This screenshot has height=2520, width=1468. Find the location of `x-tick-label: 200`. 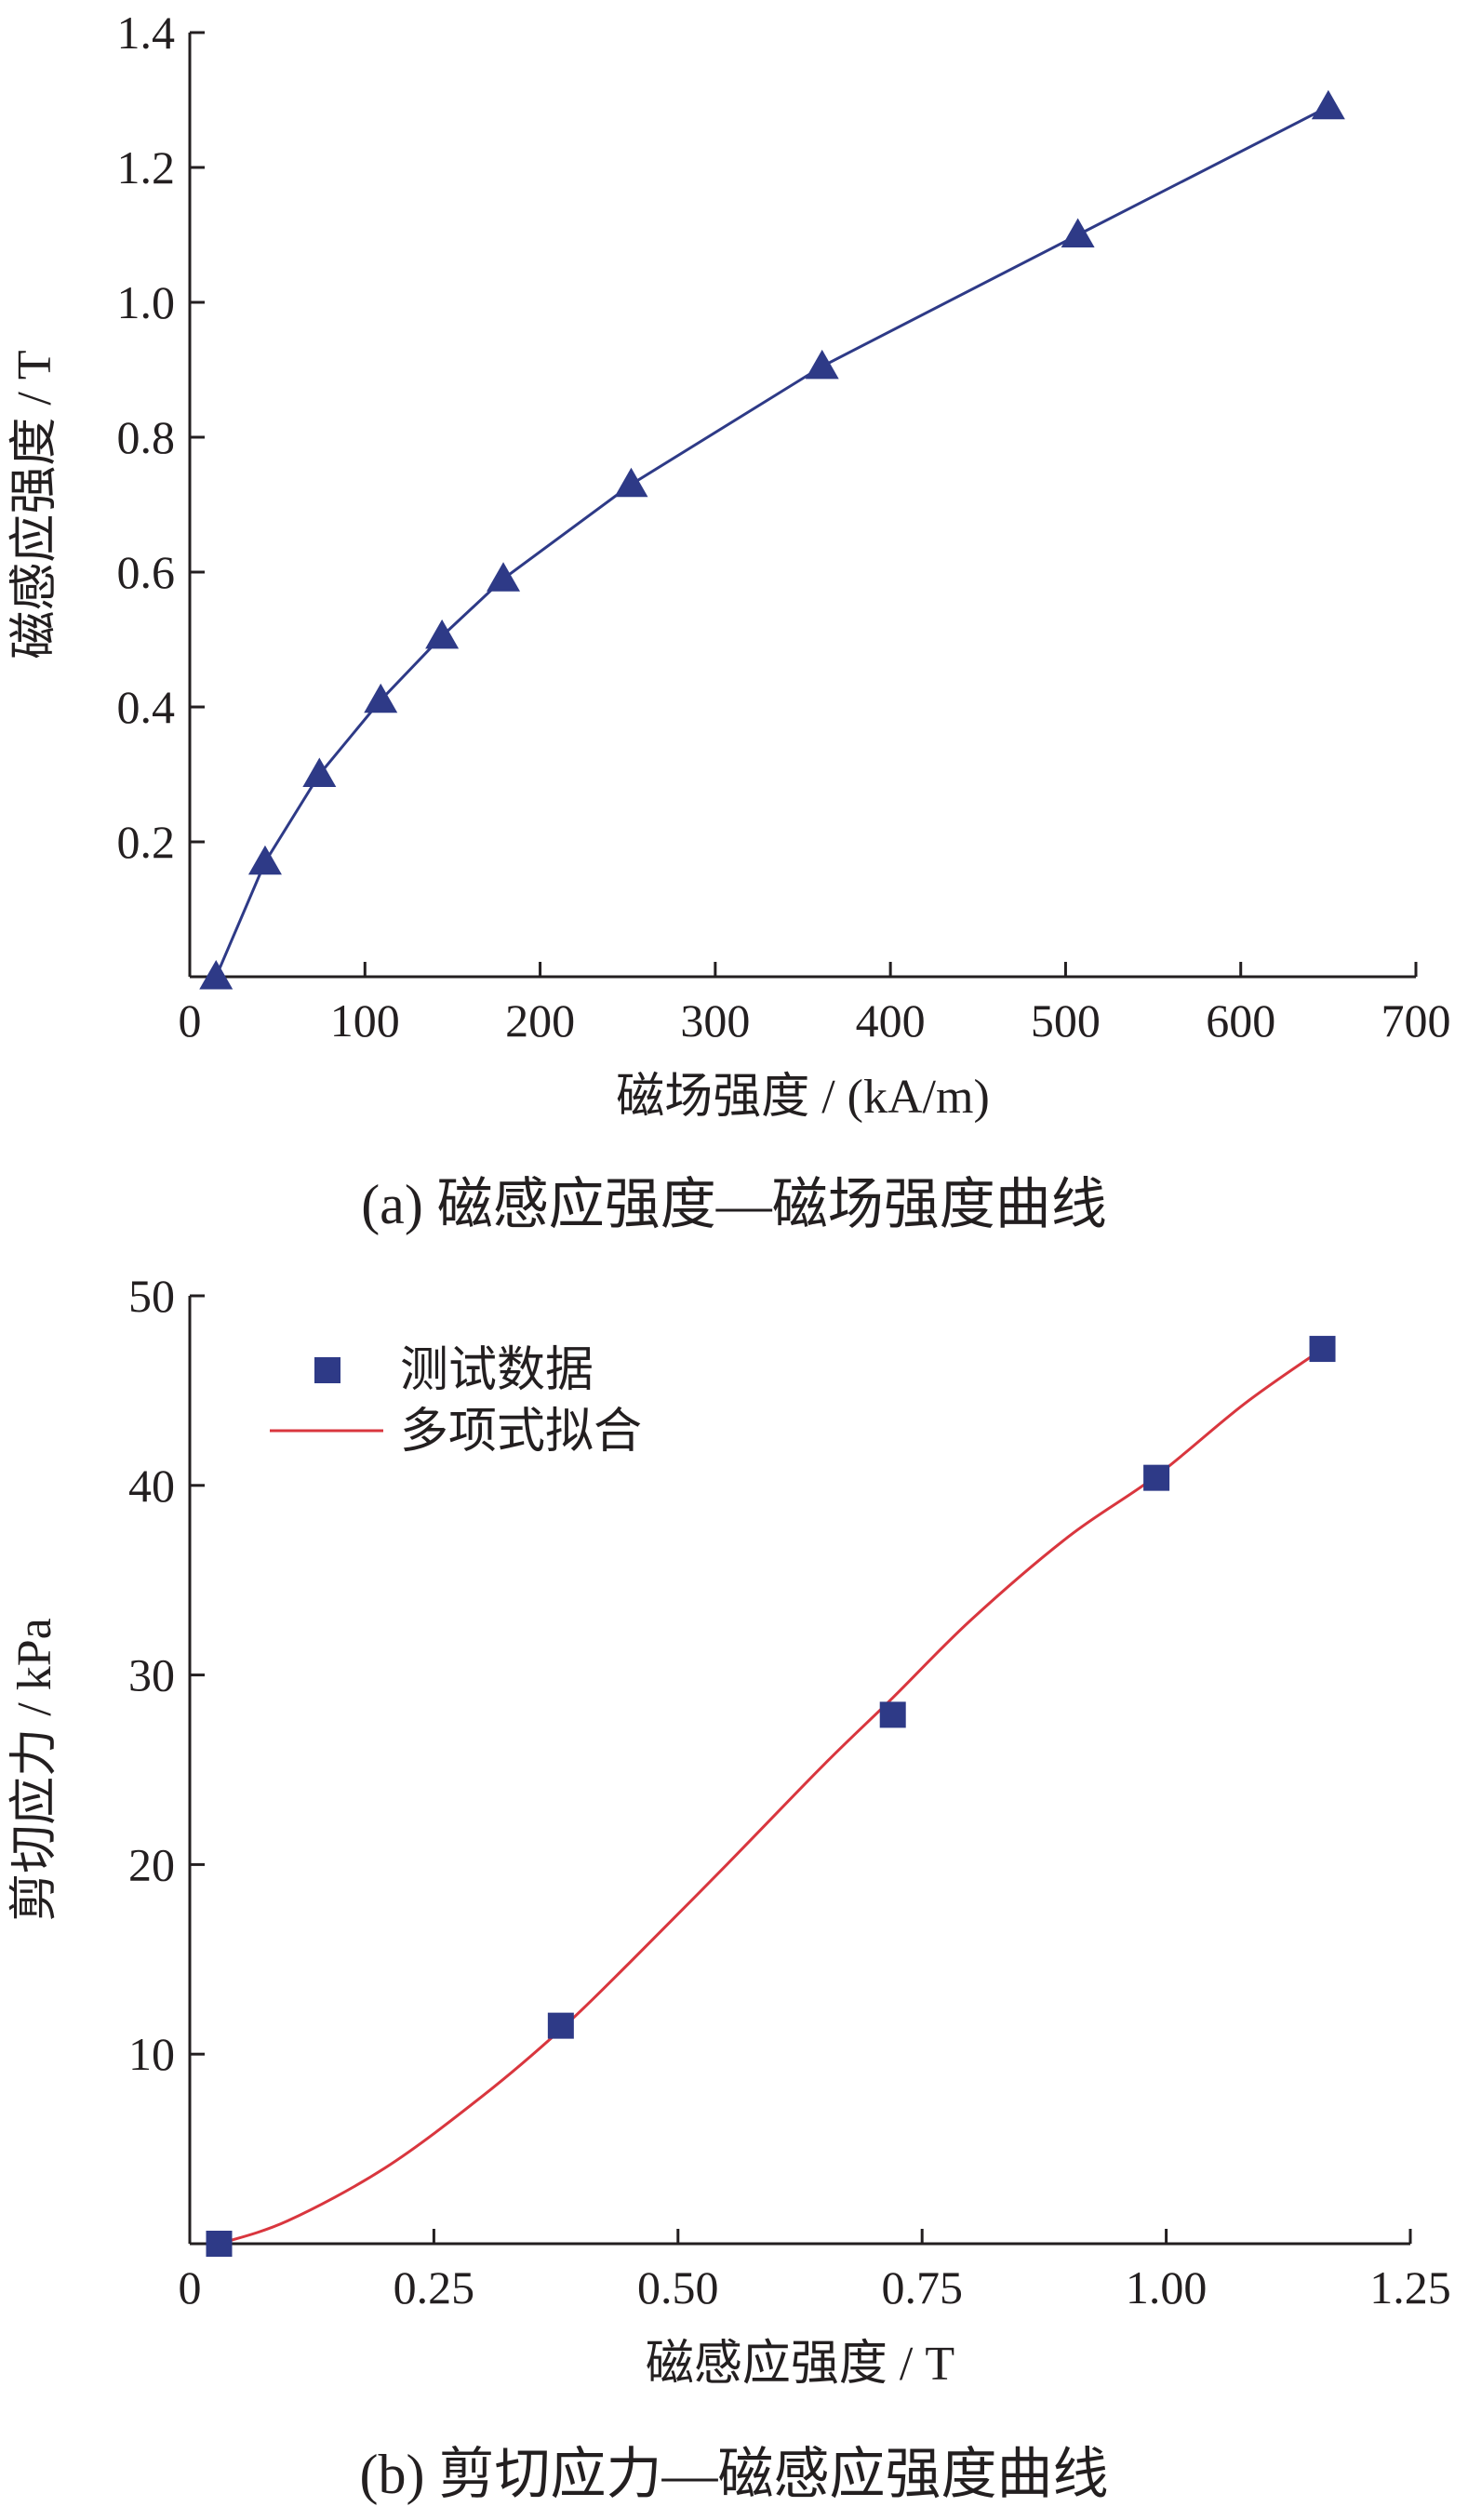

x-tick-label: 200 is located at coordinates (540, 1020).